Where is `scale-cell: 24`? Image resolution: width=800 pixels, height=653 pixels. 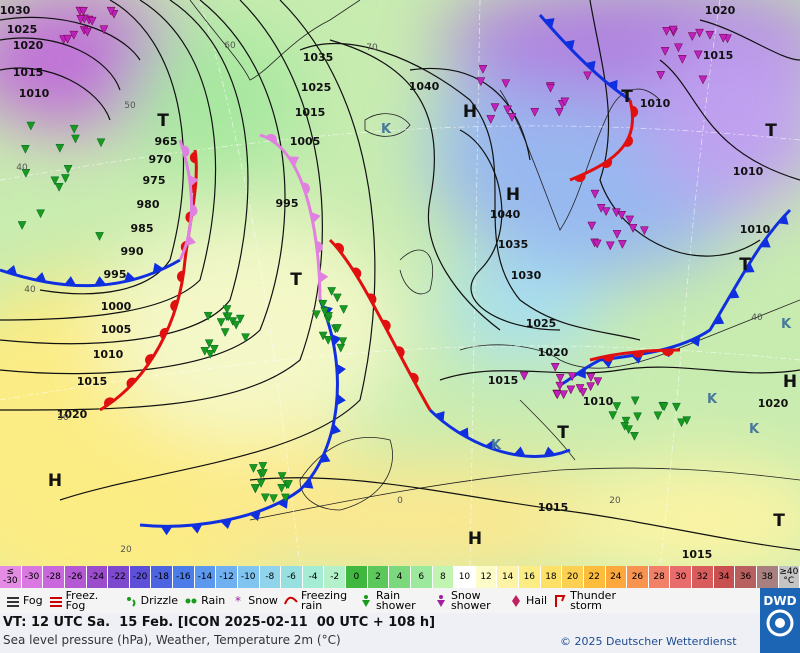 scale-cell: 24 is located at coordinates (616, 577).